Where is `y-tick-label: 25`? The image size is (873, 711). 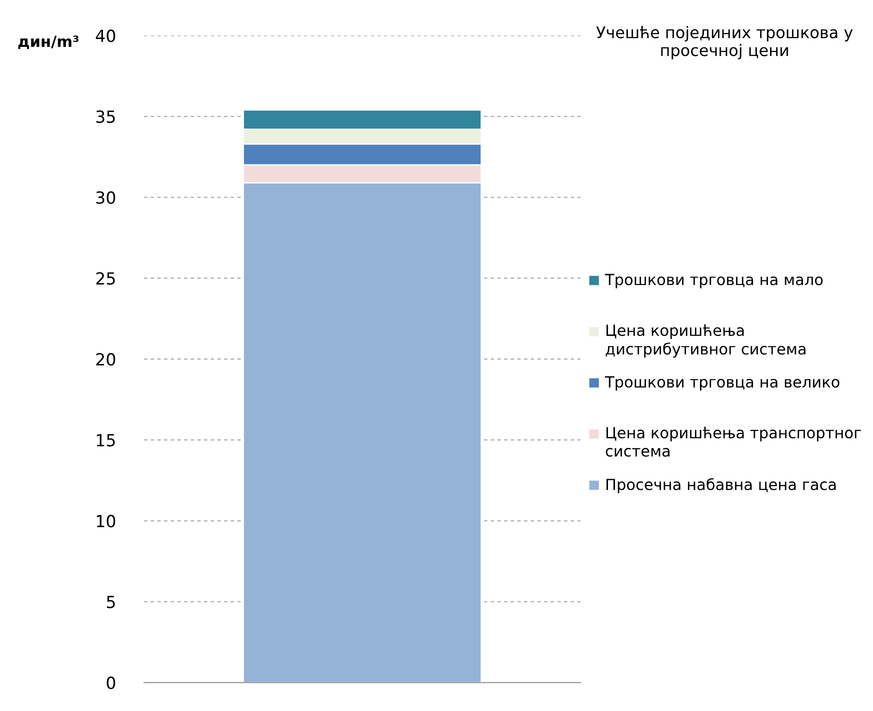 y-tick-label: 25 is located at coordinates (105, 278).